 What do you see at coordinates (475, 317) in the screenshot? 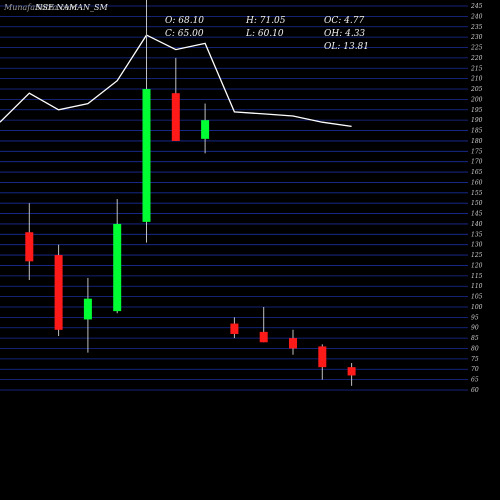
I see `y-tick-label: 95` at bounding box center [475, 317].